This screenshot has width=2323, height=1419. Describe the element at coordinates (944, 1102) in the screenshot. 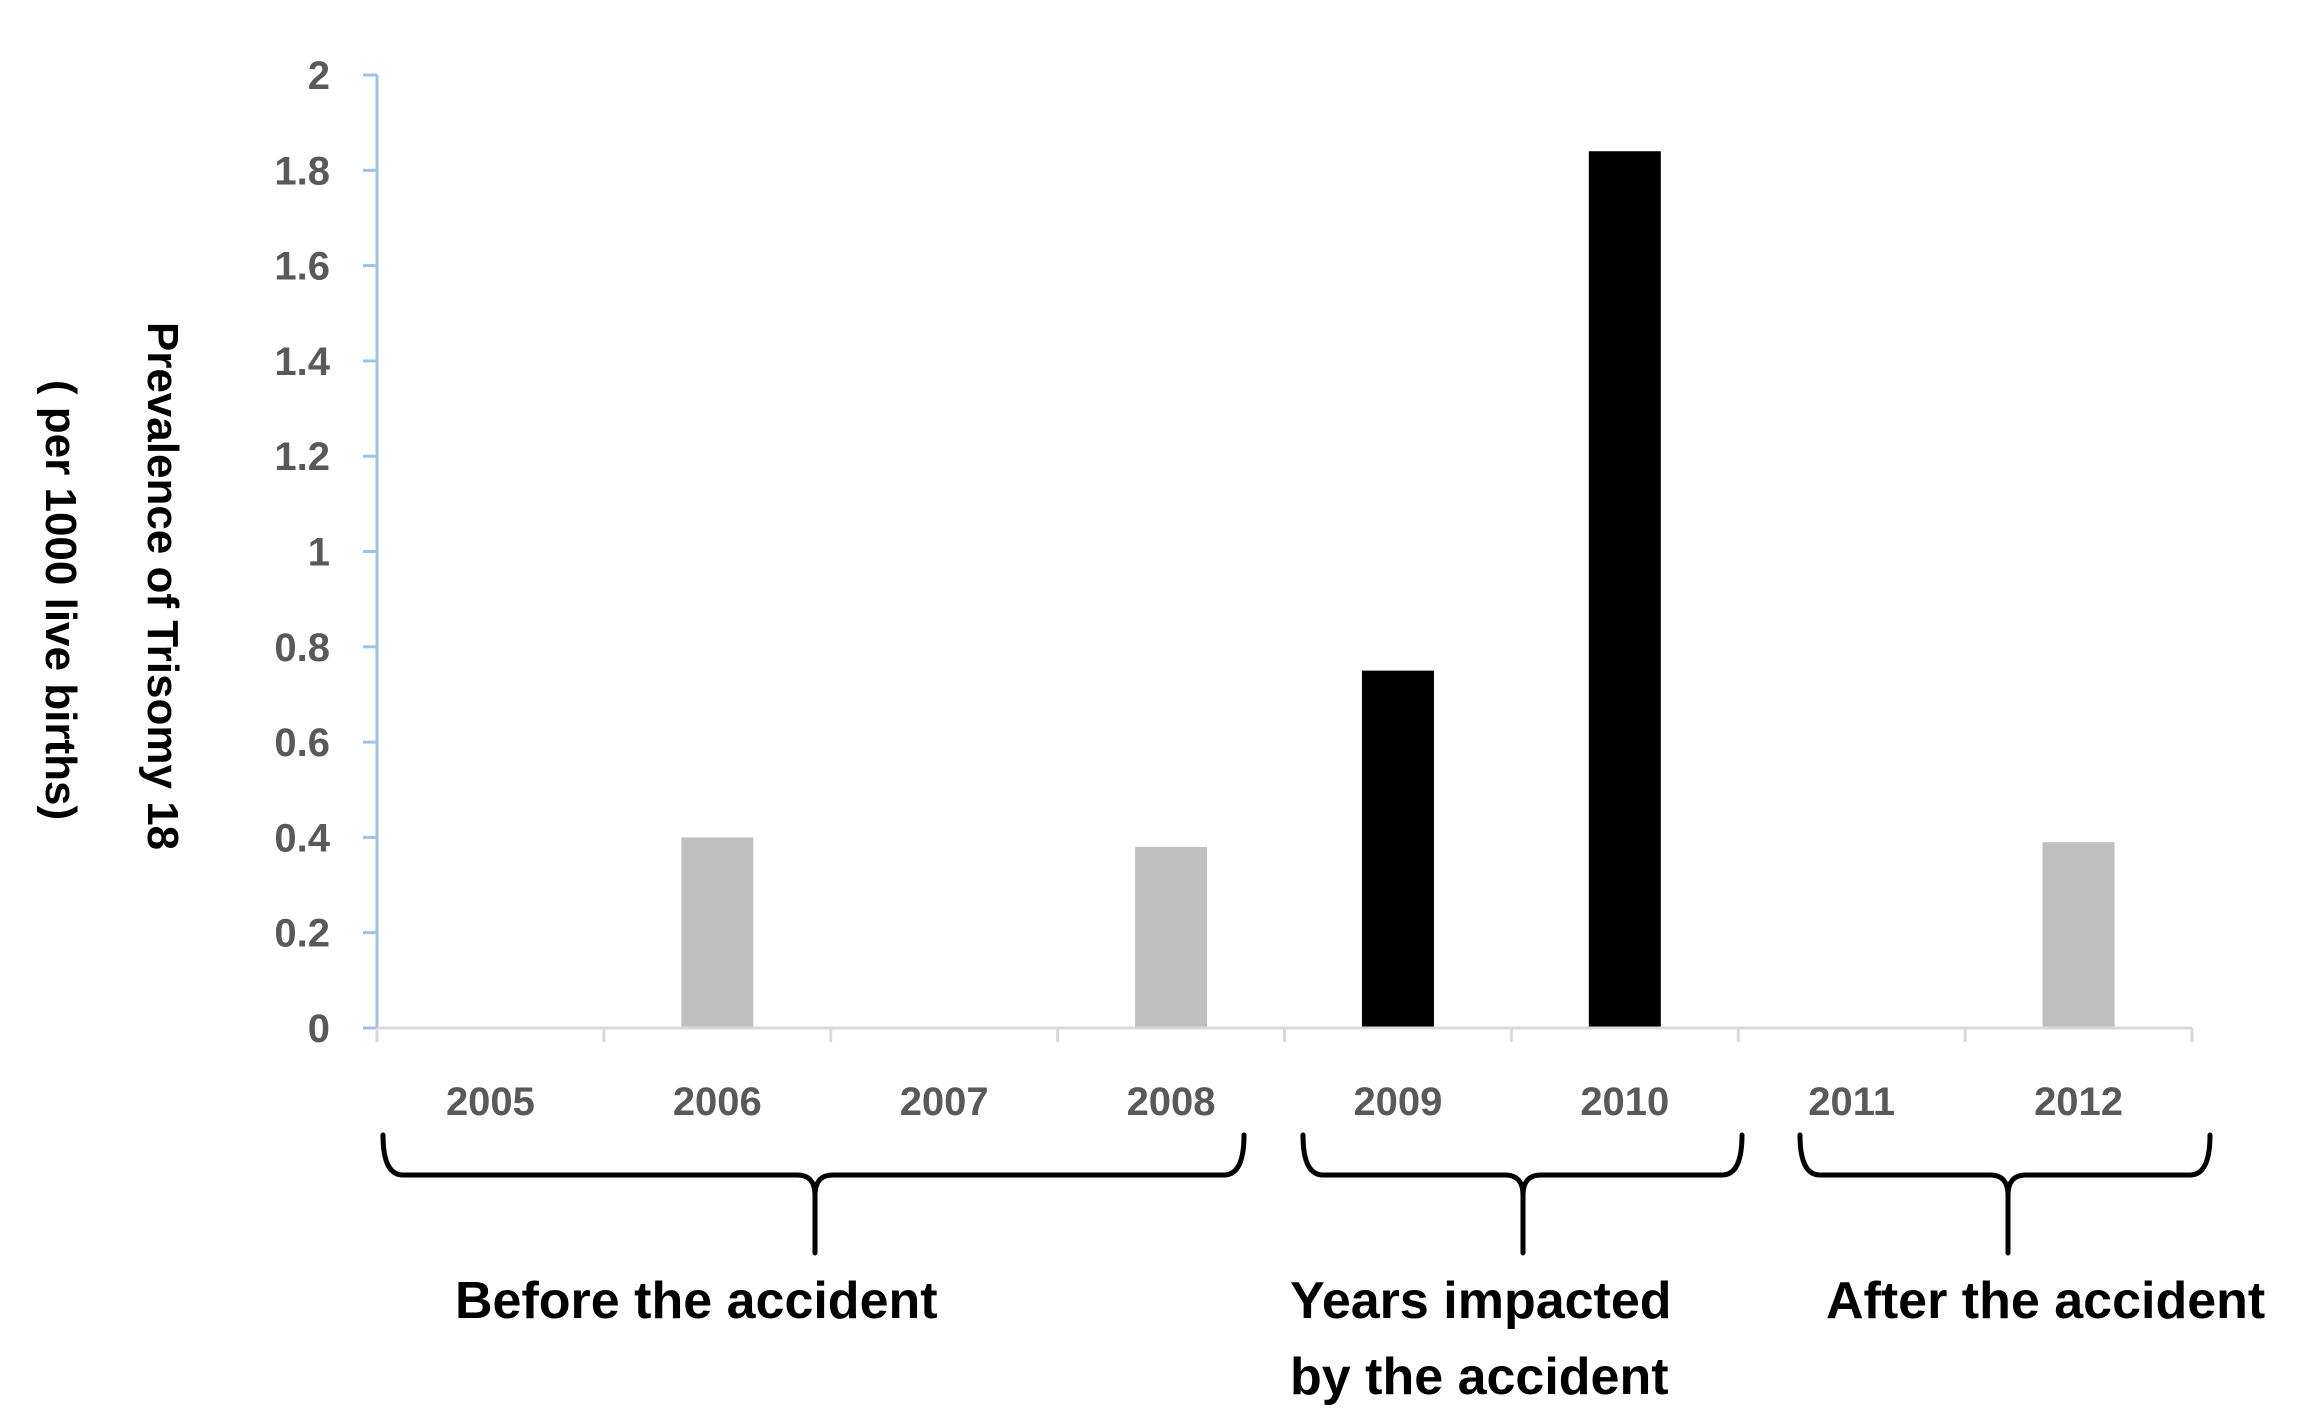

I see `x-tick-label: 2007` at that location.